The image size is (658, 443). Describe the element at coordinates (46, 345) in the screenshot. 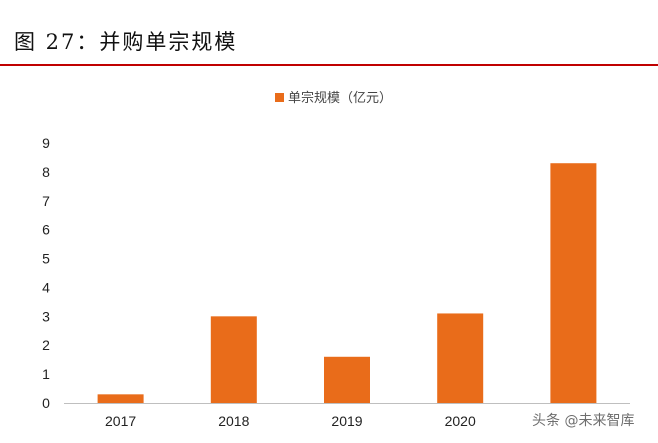

I see `y-tick-label: 2` at that location.